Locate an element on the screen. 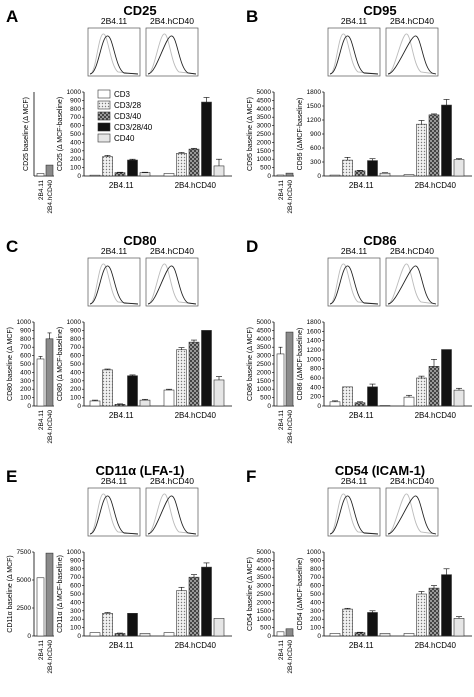 This screenshot has width=474, height=697. baseline-y-tick-label: 2000 is located at coordinates (264, 372).